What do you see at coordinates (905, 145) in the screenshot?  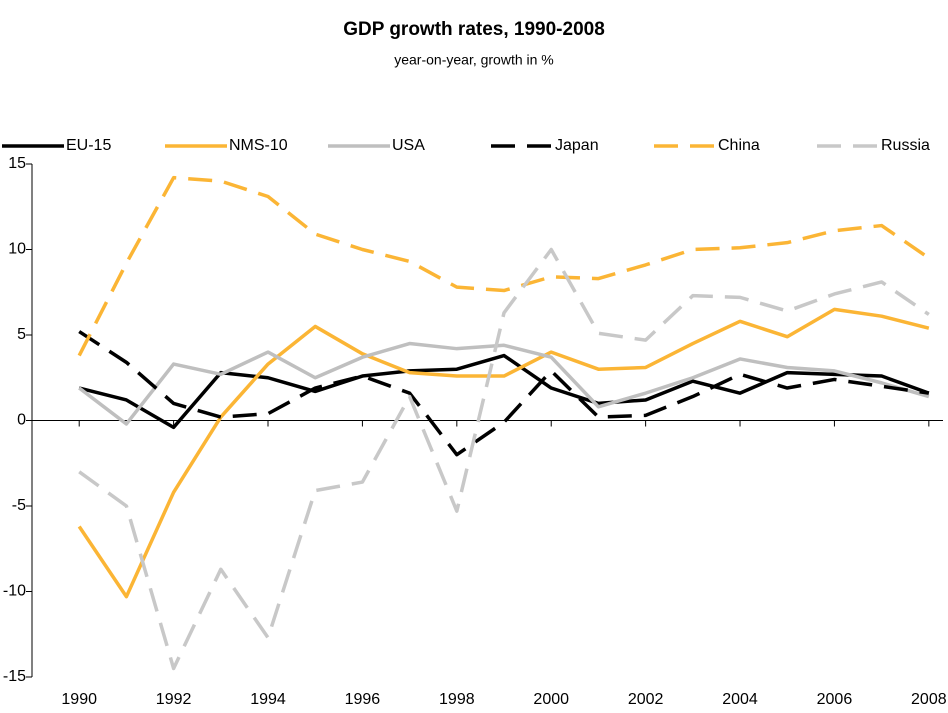 I see `legend-label: Russia` at bounding box center [905, 145].